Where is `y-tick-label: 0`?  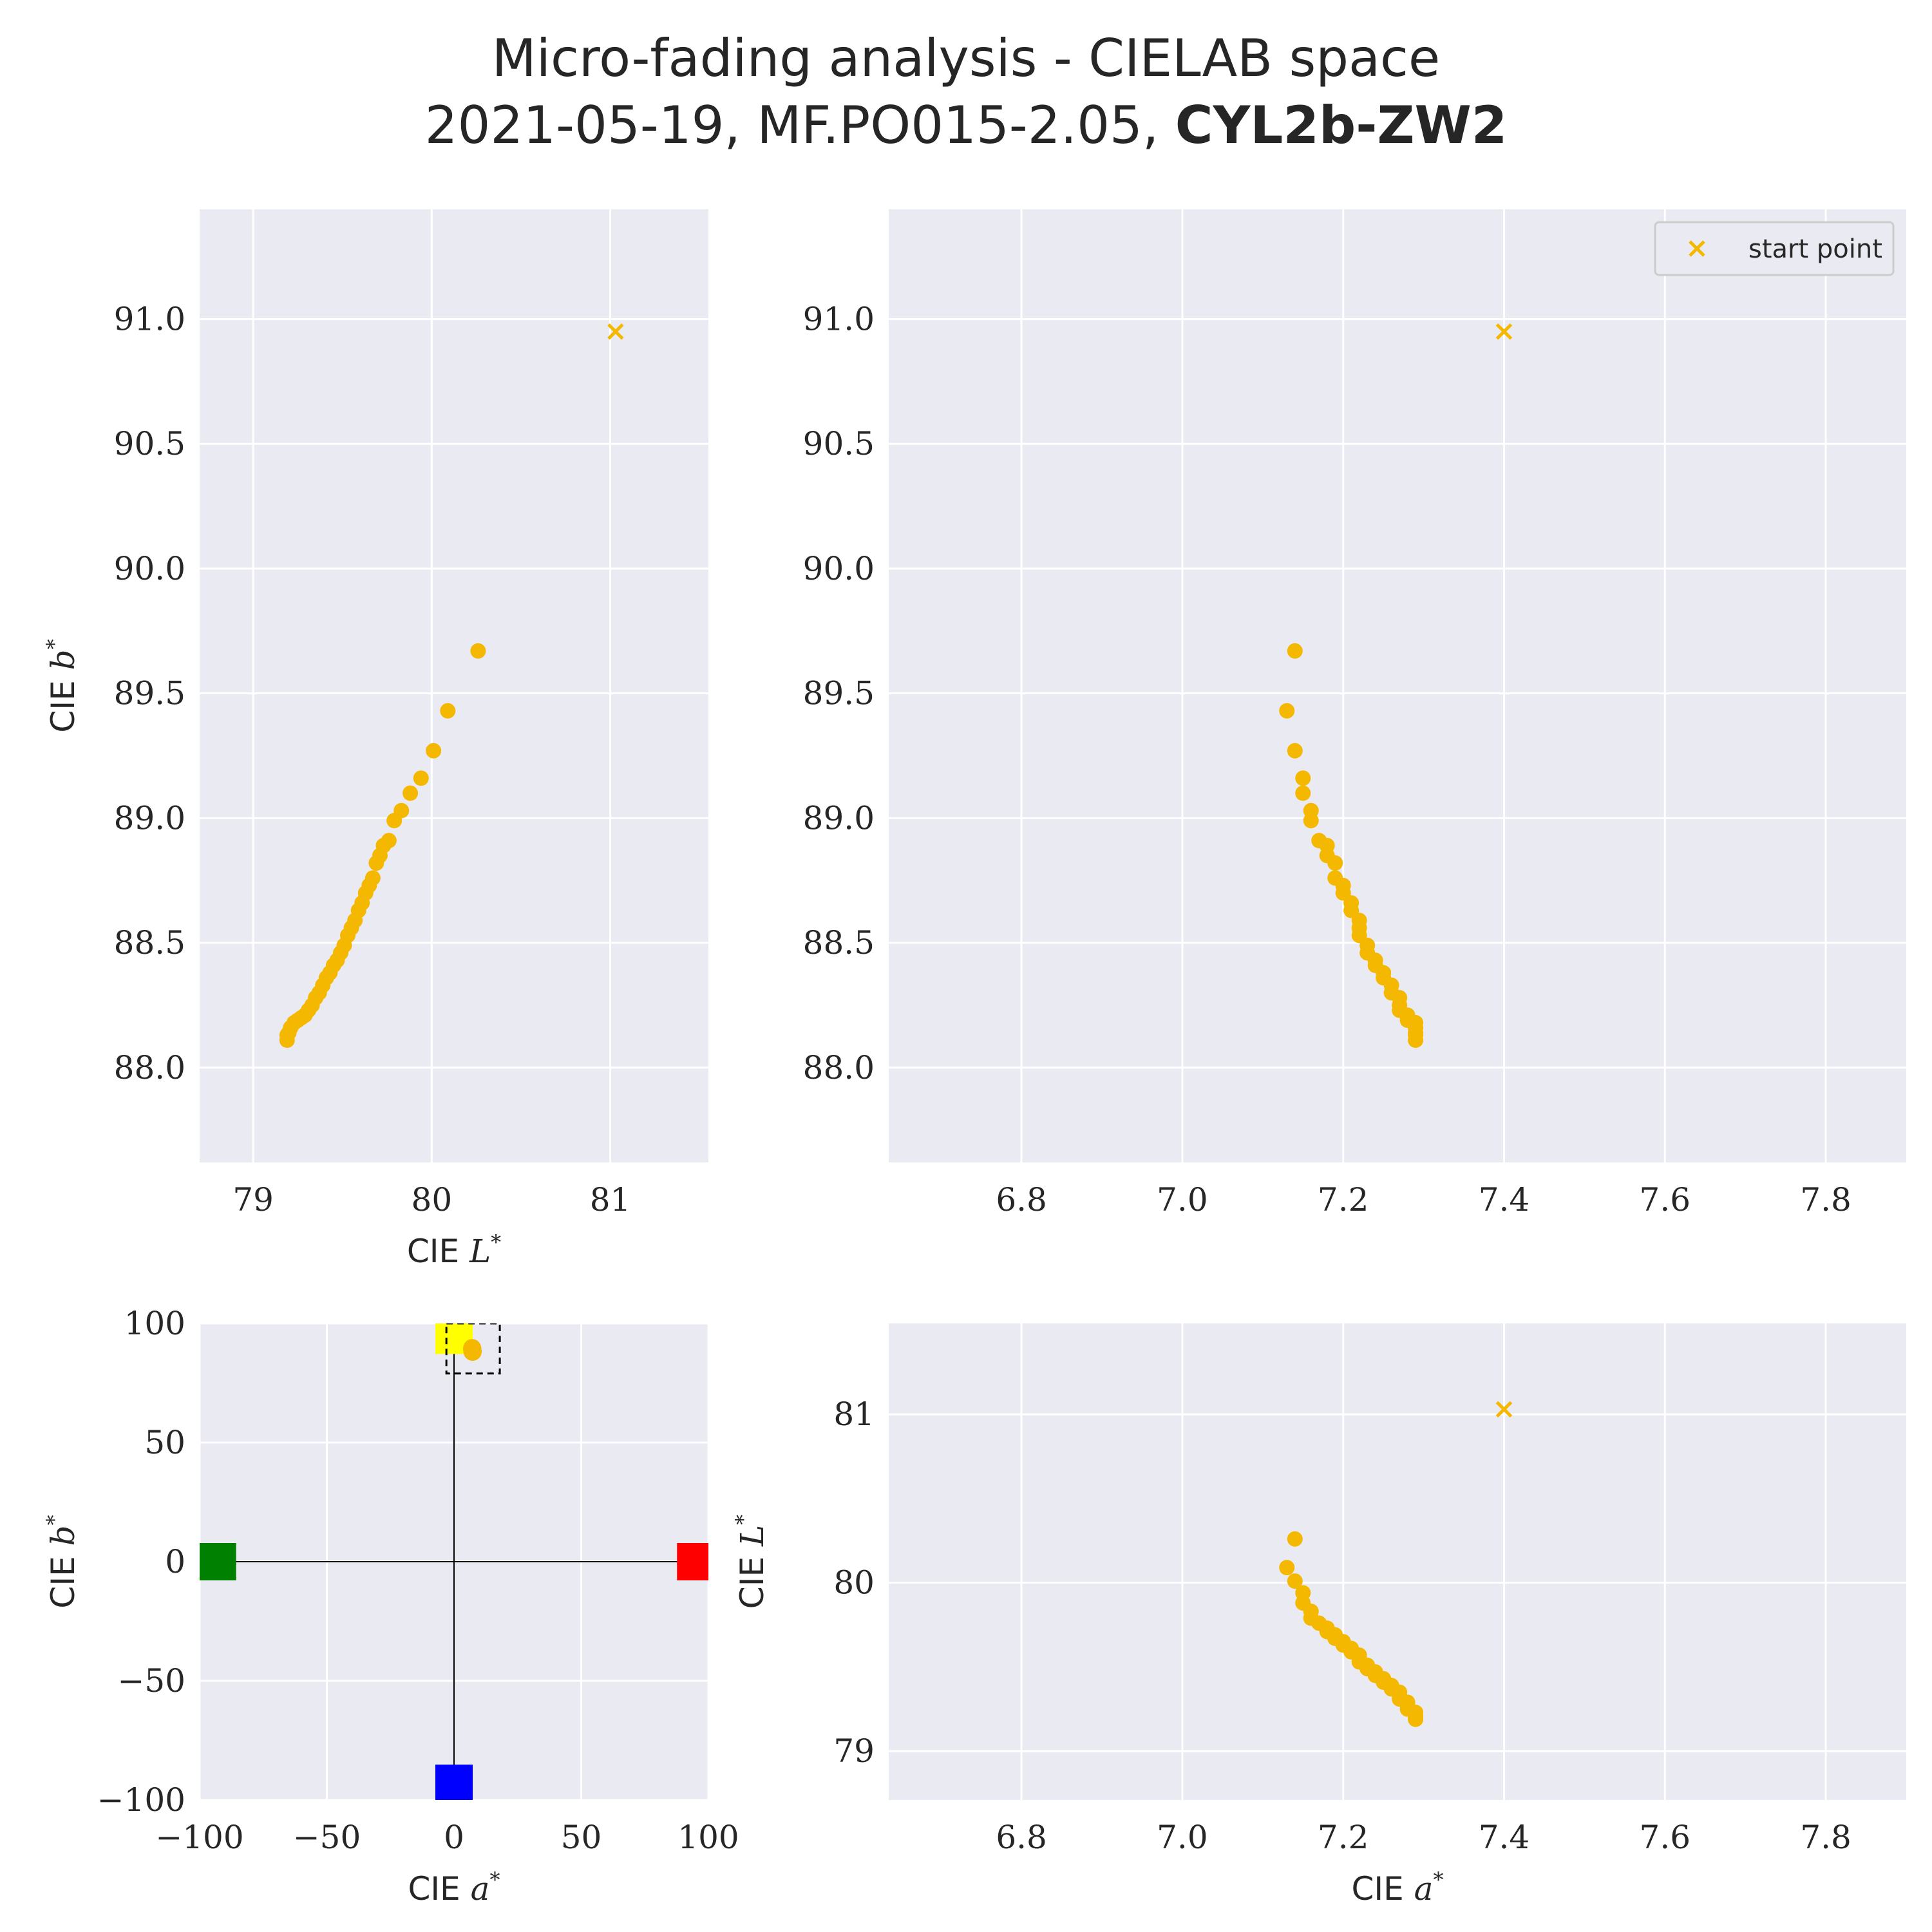 y-tick-label: 0 is located at coordinates (175, 1562).